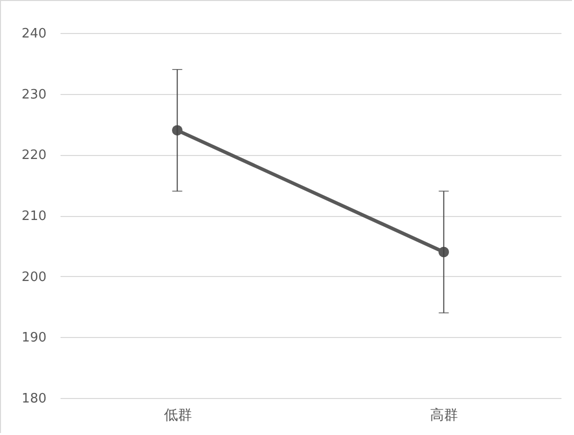 Image resolution: width=574 pixels, height=435 pixels. What do you see at coordinates (34, 94) in the screenshot?
I see `y-tick-label: 230` at bounding box center [34, 94].